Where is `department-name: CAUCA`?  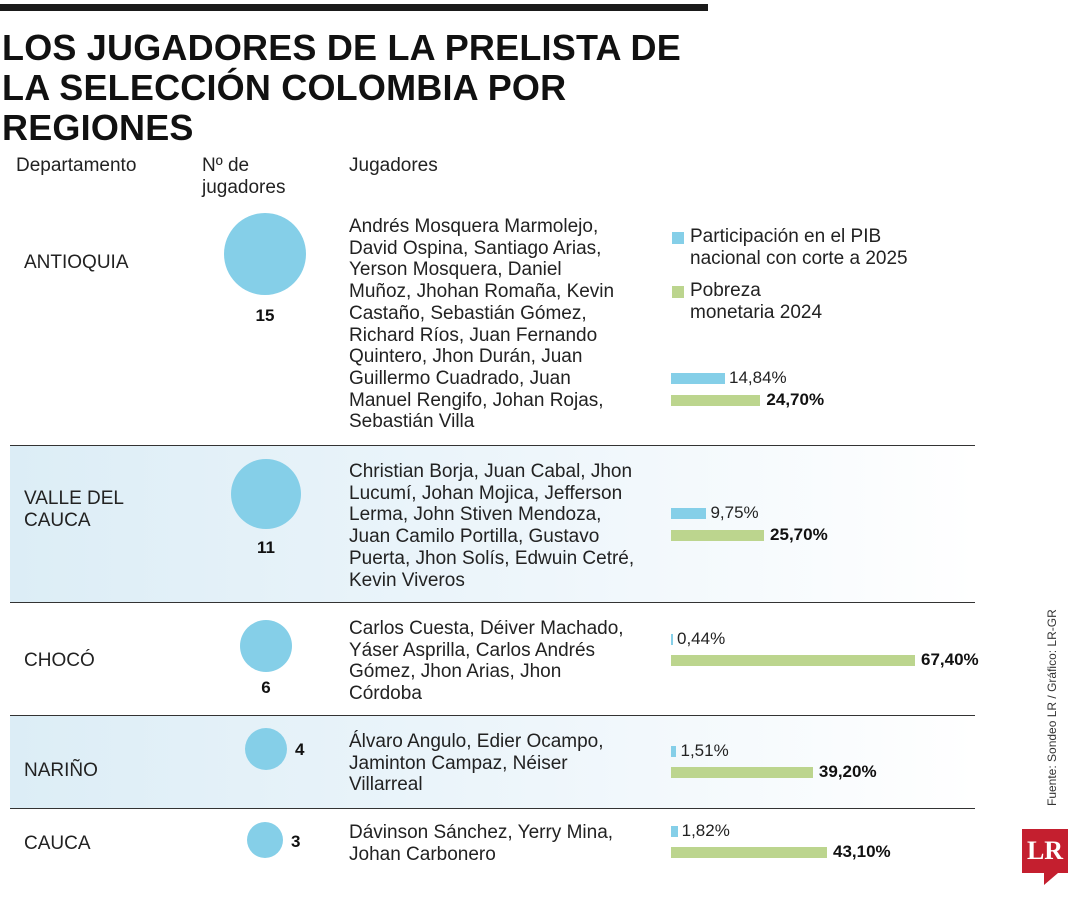
department-name: CAUCA is located at coordinates (57, 844).